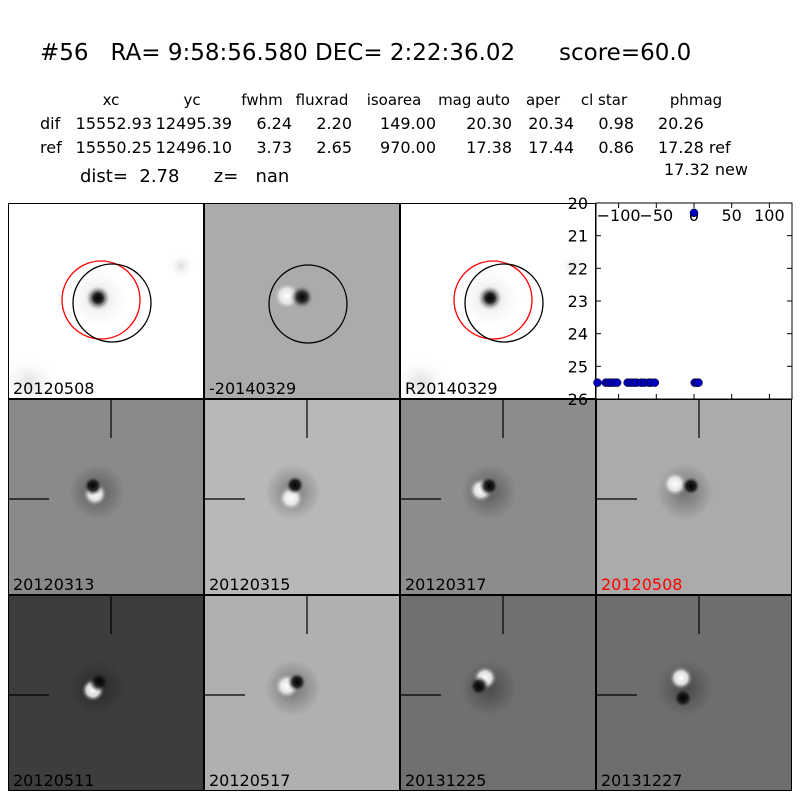  Describe the element at coordinates (322, 100) in the screenshot. I see `col-header: fluxrad` at that location.